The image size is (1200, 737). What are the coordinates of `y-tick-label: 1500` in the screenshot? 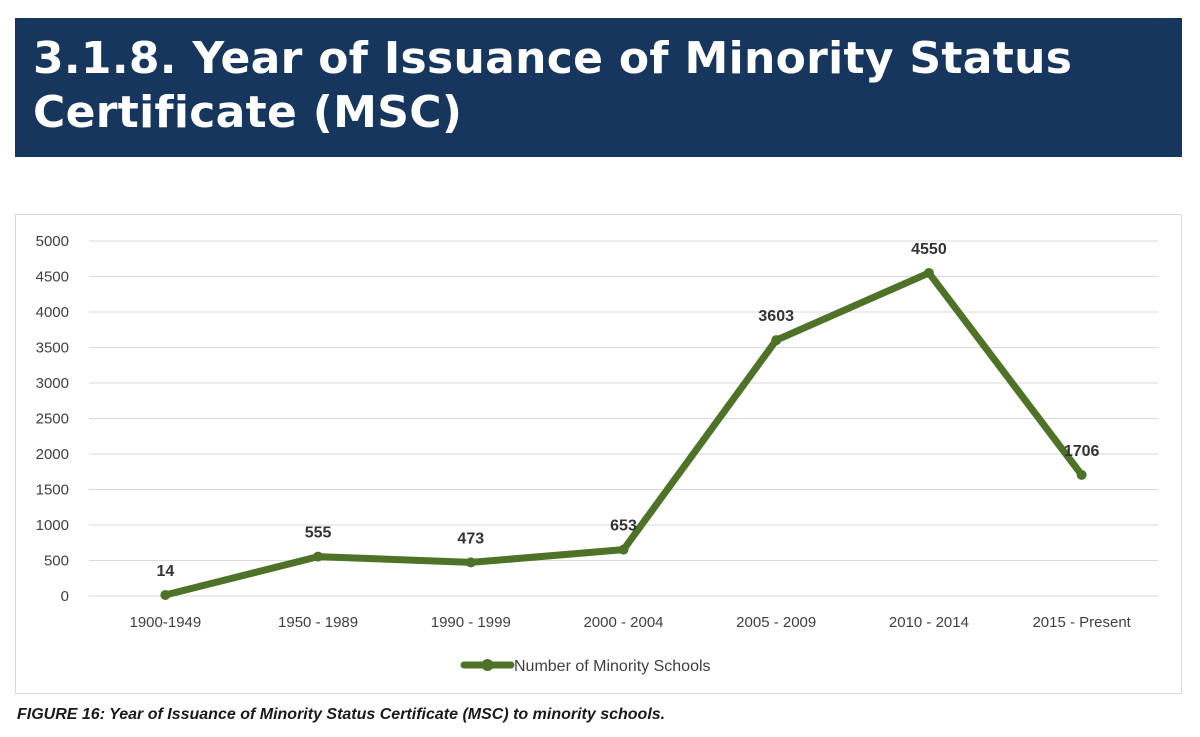 It's located at (52, 490).